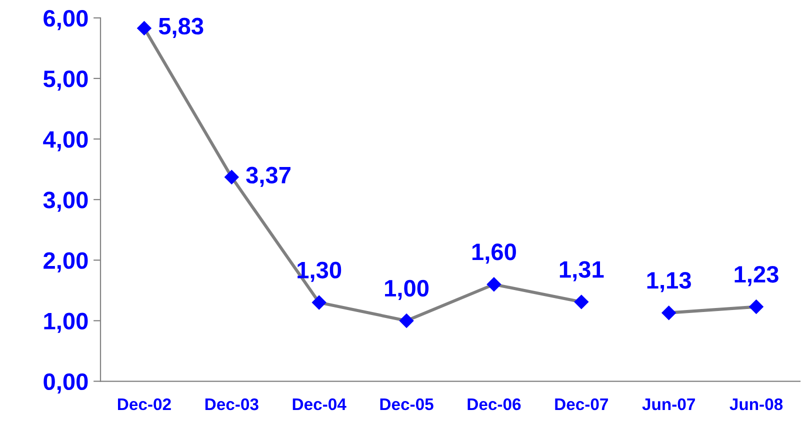 The image size is (804, 426). Describe the element at coordinates (756, 404) in the screenshot. I see `x-tick-label: Jun-08` at that location.